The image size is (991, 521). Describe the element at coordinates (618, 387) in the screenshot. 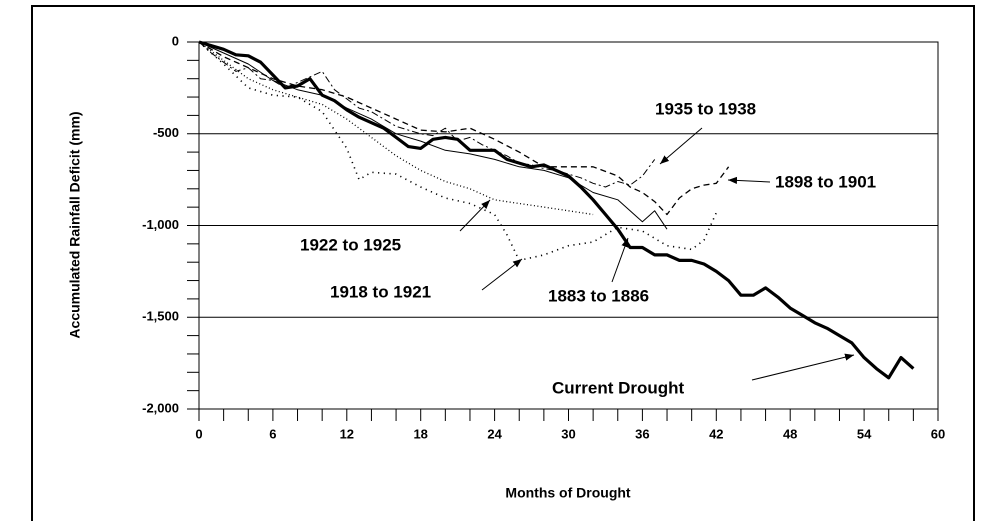

I see `series-label: Current Drought` at that location.